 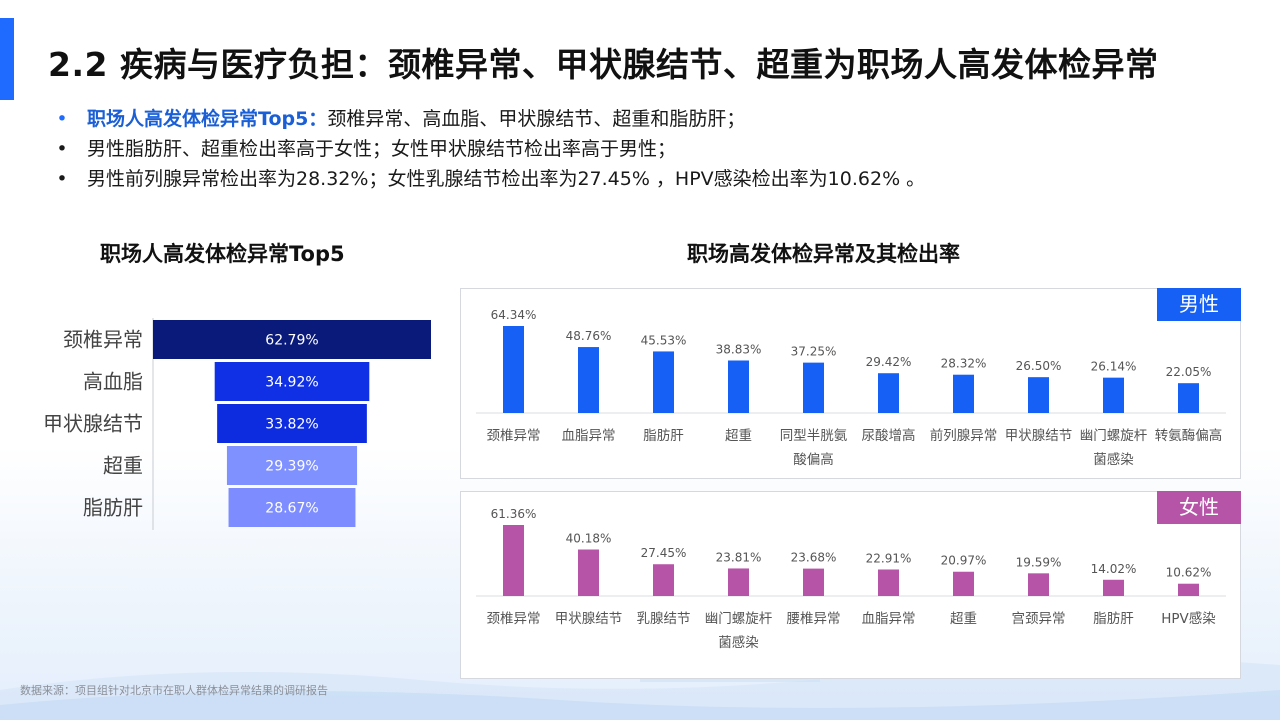 I want to click on bar-value-label: 48.76%, so click(x=589, y=336).